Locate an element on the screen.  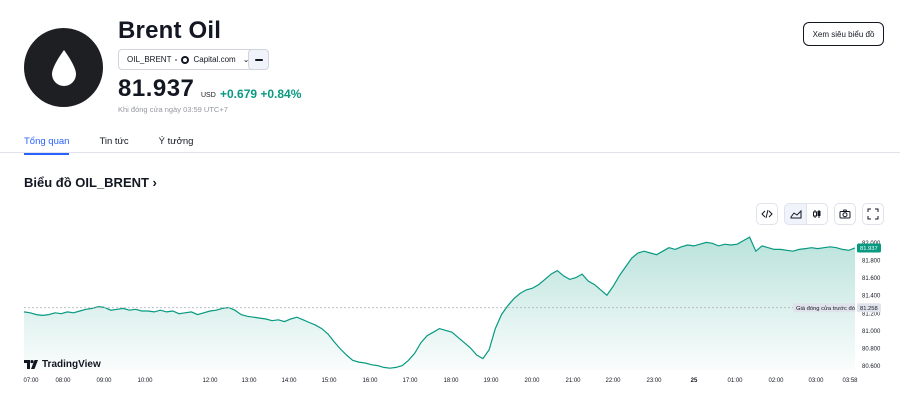
prev-close-value-label-bg is located at coordinates (869, 308).